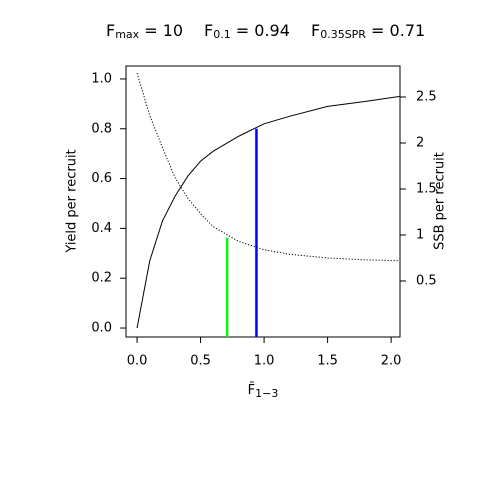  What do you see at coordinates (101, 178) in the screenshot?
I see `y-tick-label: 0.6` at bounding box center [101, 178].